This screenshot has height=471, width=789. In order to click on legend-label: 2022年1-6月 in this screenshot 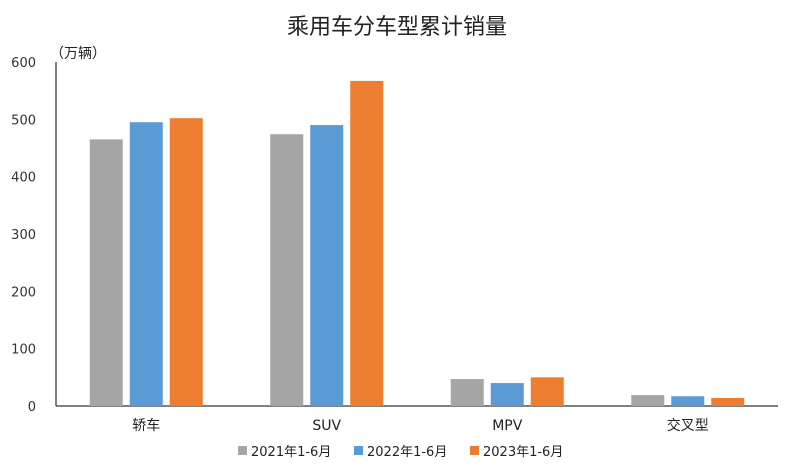, I will do `click(407, 452)`.